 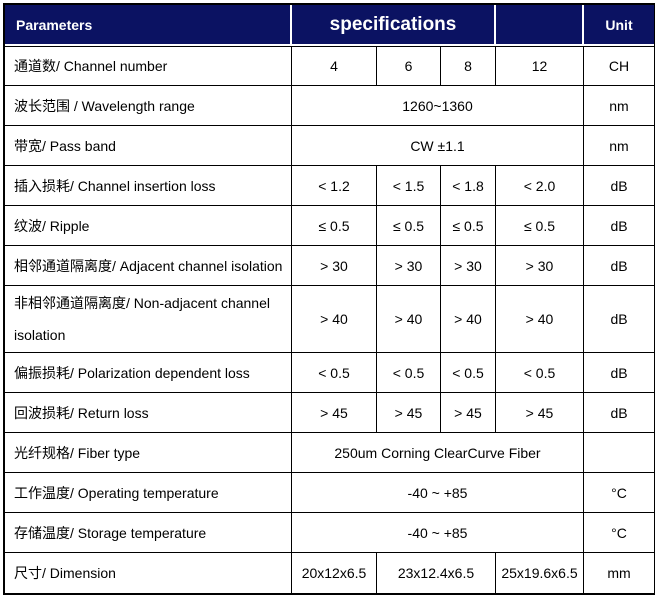 What do you see at coordinates (436, 573) in the screenshot?
I see `spec-value-cell: 23x12.4x6.5` at bounding box center [436, 573].